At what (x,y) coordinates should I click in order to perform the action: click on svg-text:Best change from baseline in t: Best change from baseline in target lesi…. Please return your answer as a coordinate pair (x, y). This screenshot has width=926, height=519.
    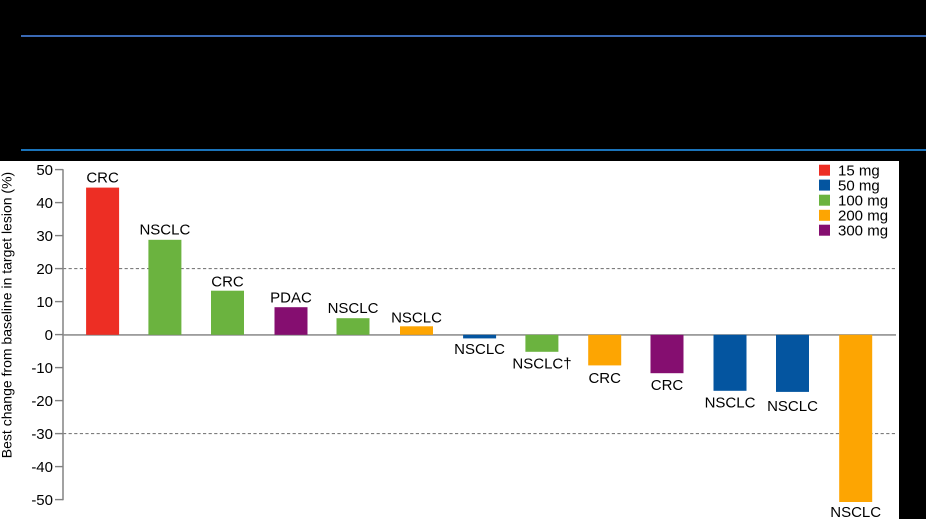
    Looking at the image, I should click on (7, 315).